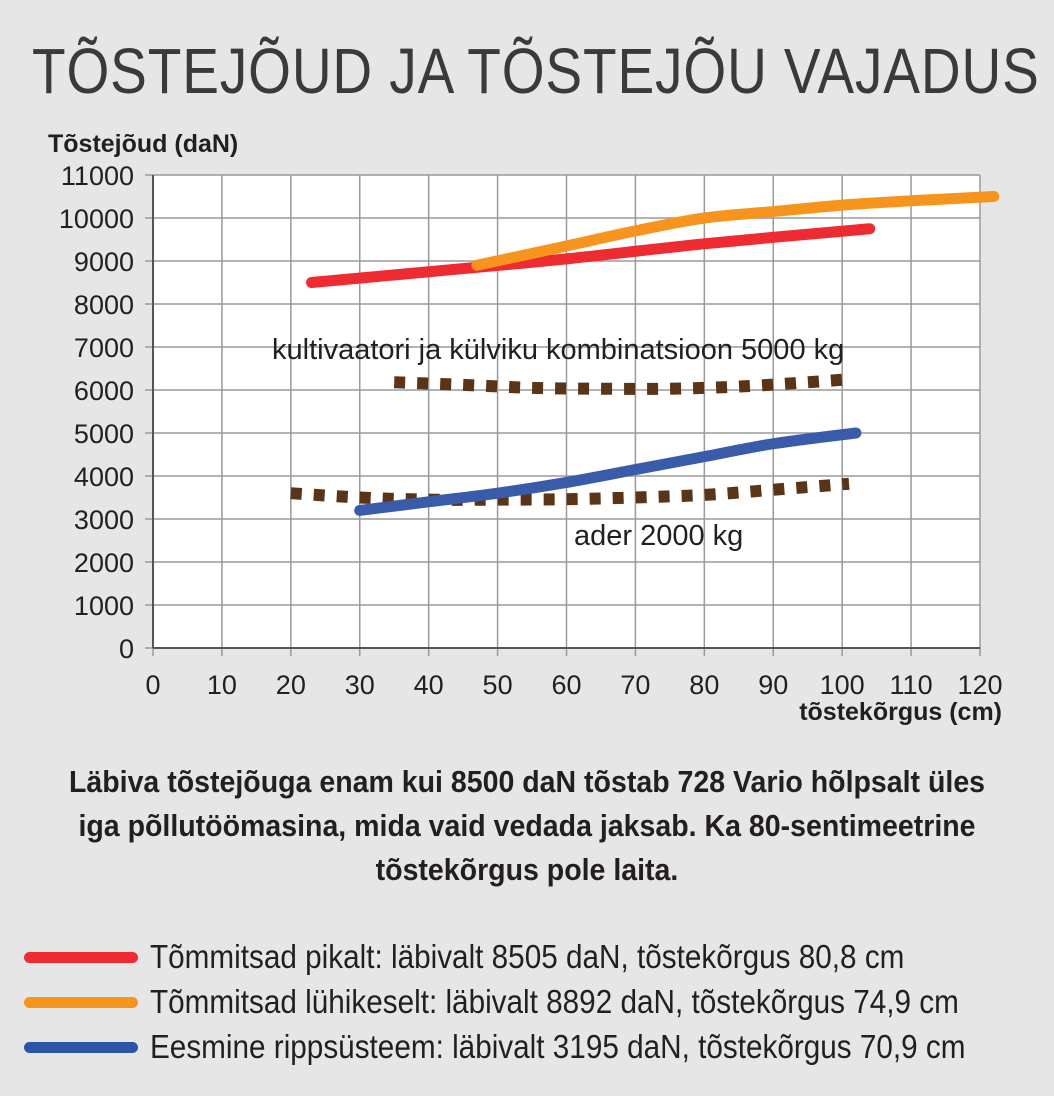 This screenshot has width=1054, height=1096. Describe the element at coordinates (104, 477) in the screenshot. I see `y-tick-label: 4000` at that location.